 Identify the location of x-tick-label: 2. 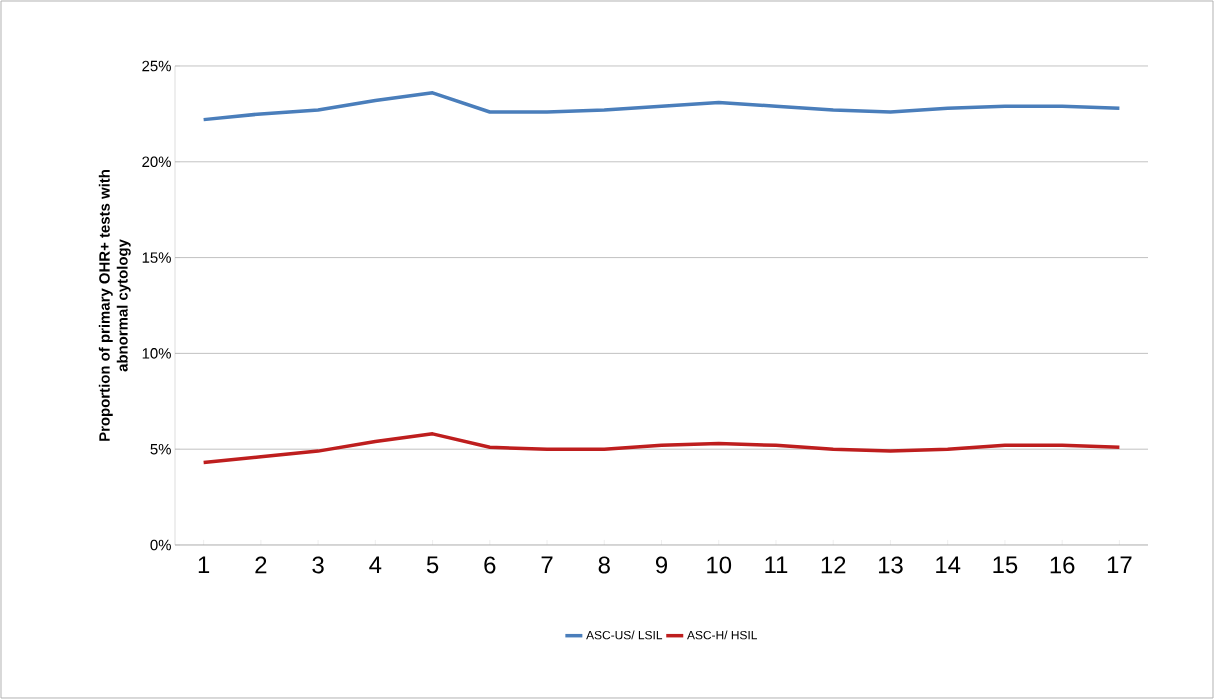
(261, 565).